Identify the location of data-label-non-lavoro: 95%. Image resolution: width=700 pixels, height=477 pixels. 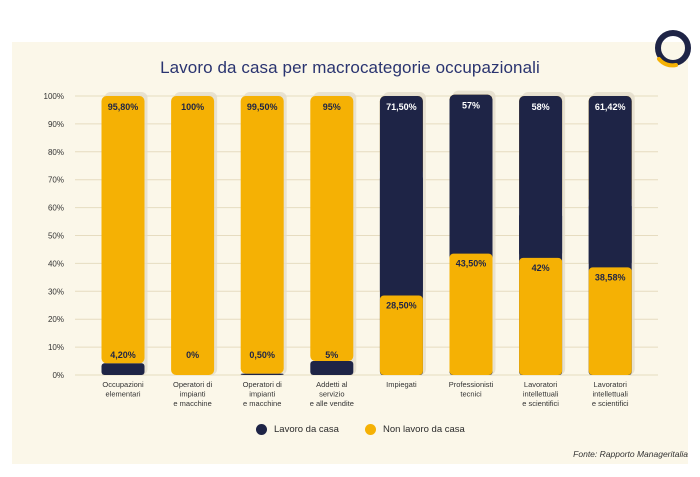
(332, 107).